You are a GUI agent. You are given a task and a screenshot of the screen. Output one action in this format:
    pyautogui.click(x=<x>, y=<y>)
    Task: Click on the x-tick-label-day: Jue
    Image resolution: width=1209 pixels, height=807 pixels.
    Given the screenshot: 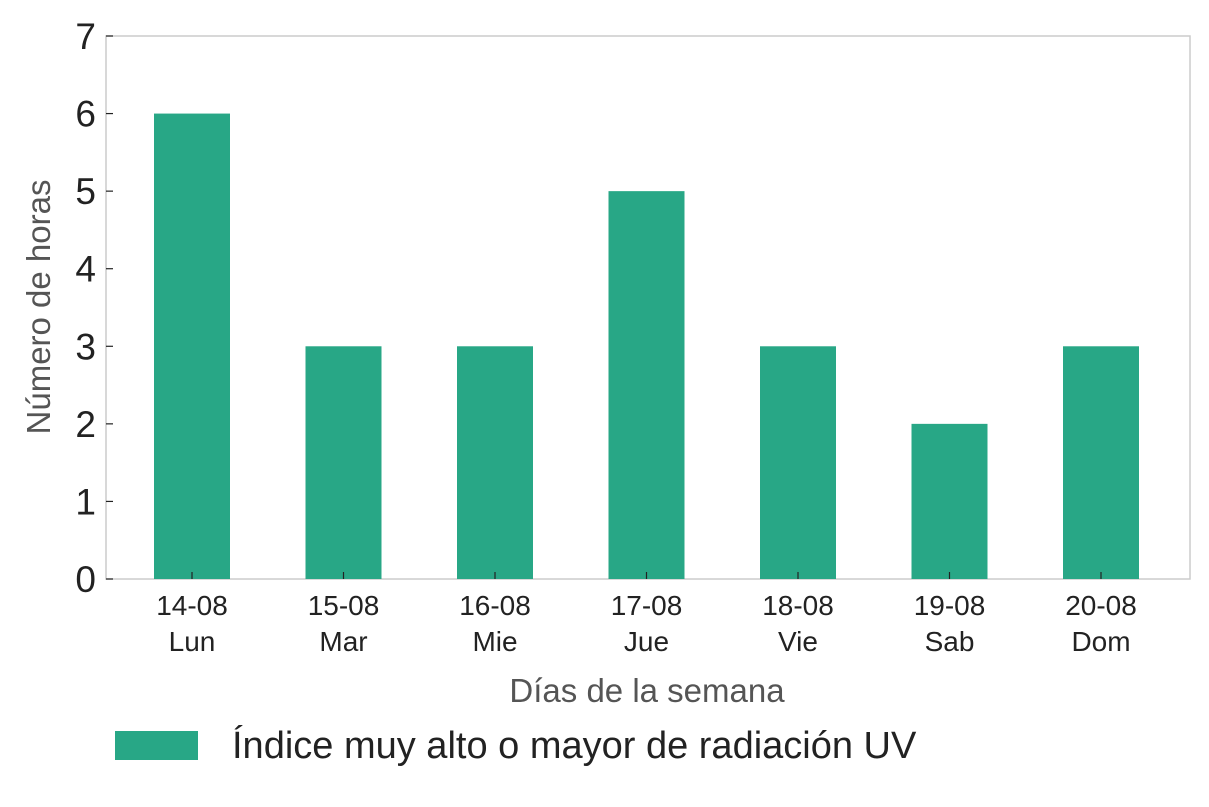 What is the action you would take?
    pyautogui.click(x=646, y=641)
    